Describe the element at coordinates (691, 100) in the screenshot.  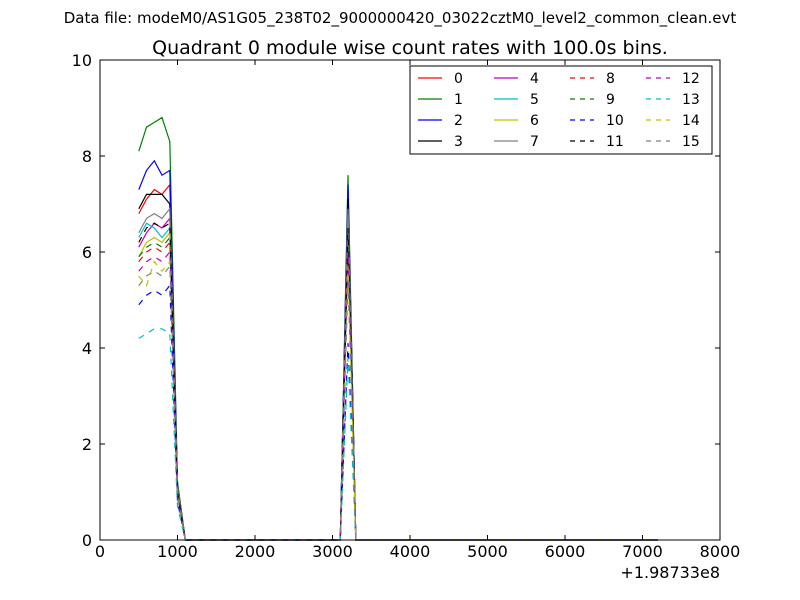
I see `legend-label-13: 13` at that location.